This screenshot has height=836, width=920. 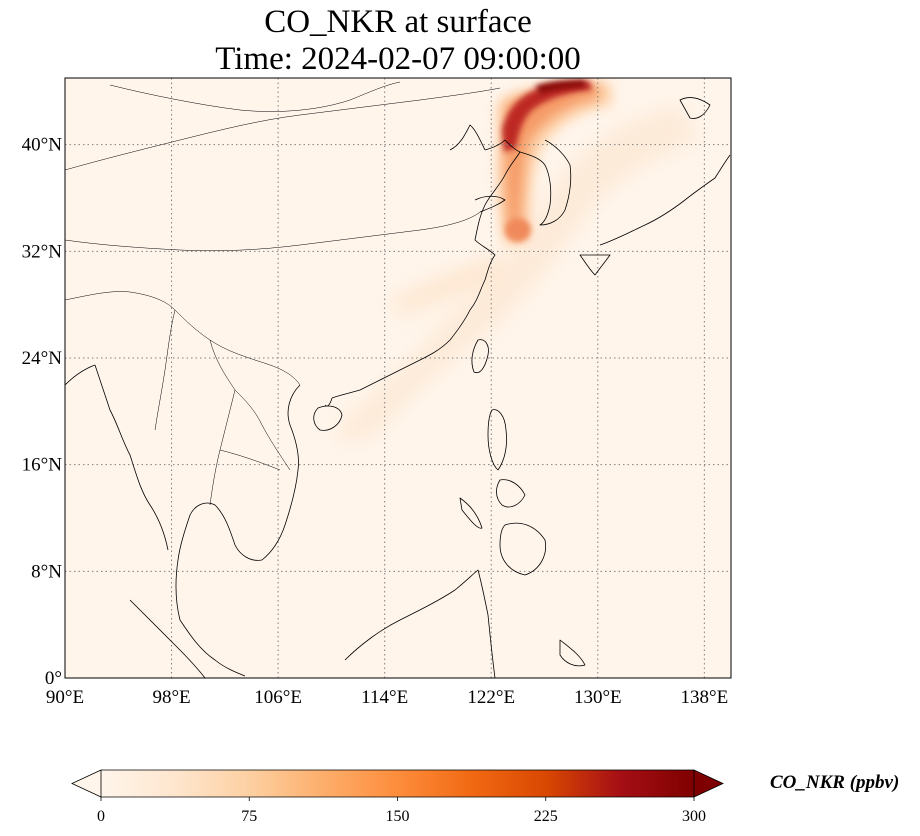 I want to click on colorbar-ticks: 0 75 150 225 300, so click(x=401, y=811).